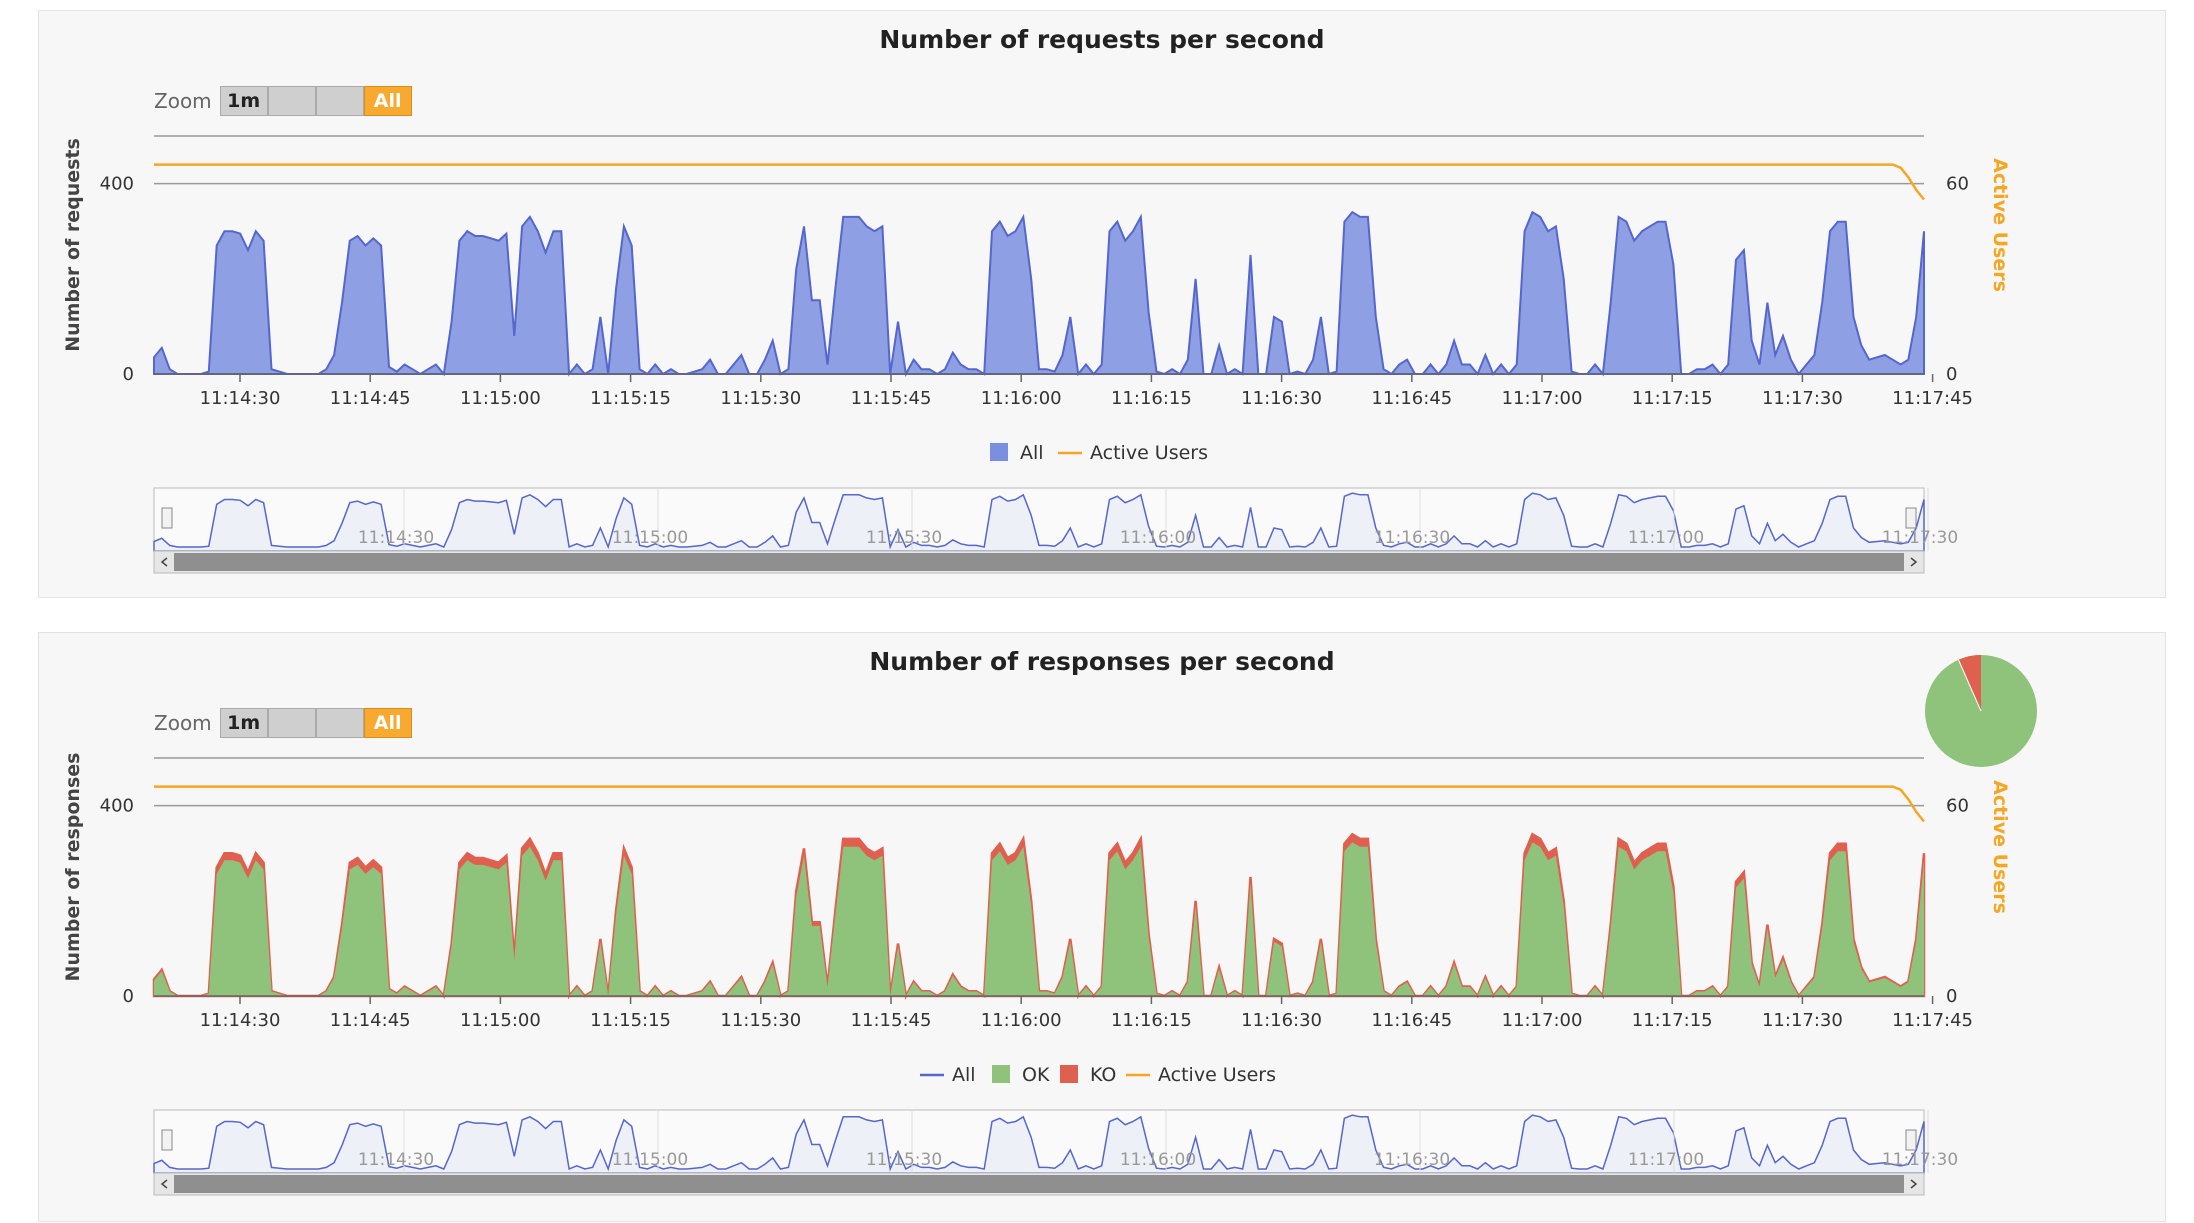  What do you see at coordinates (73, 245) in the screenshot?
I see `y-axis-title: Number of requests` at bounding box center [73, 245].